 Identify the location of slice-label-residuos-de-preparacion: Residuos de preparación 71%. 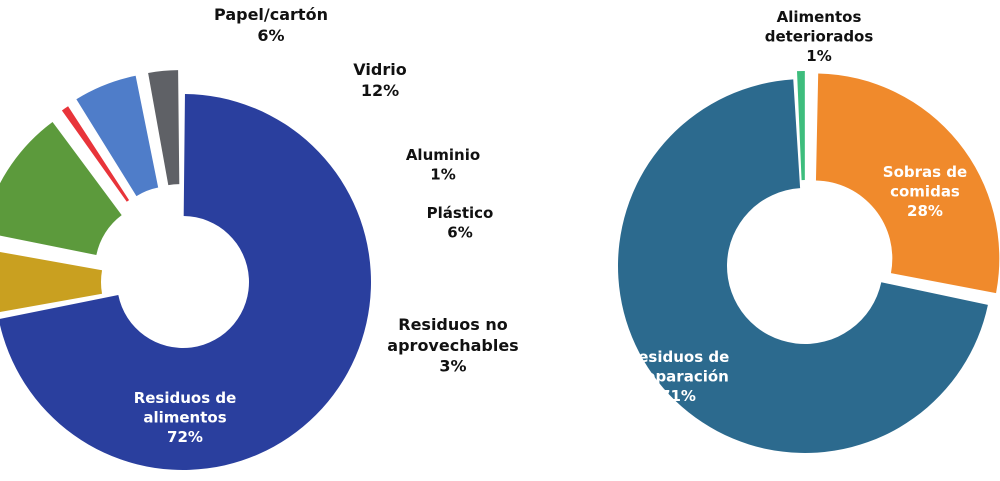
(678, 376).